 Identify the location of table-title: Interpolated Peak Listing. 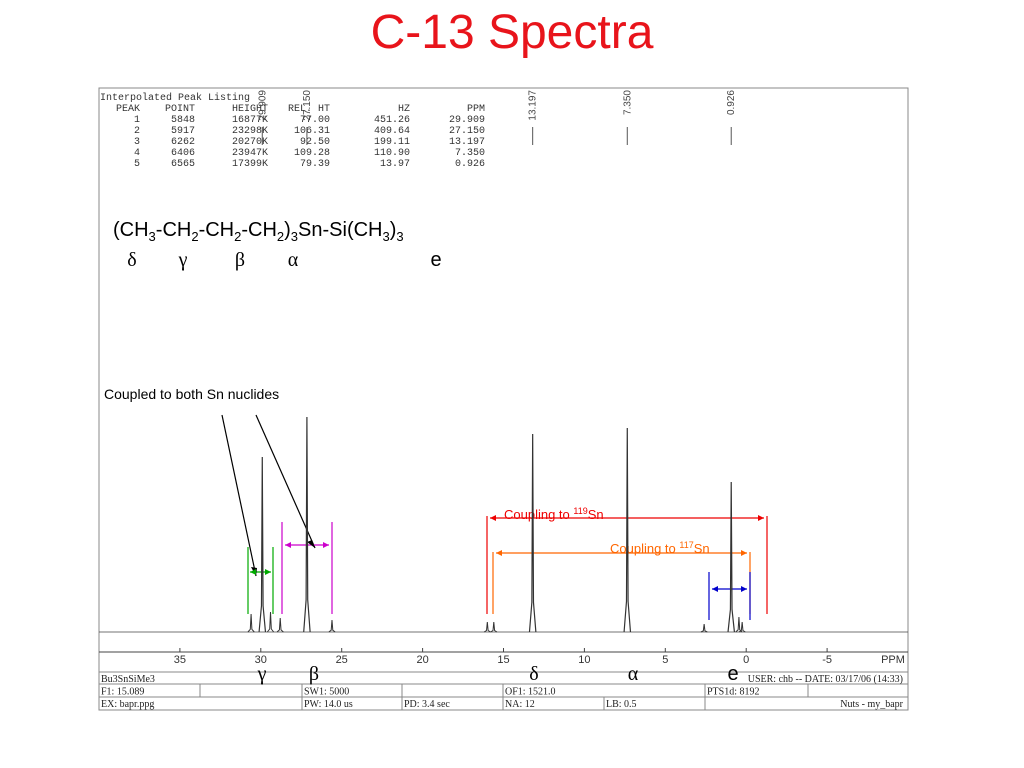
(175, 98).